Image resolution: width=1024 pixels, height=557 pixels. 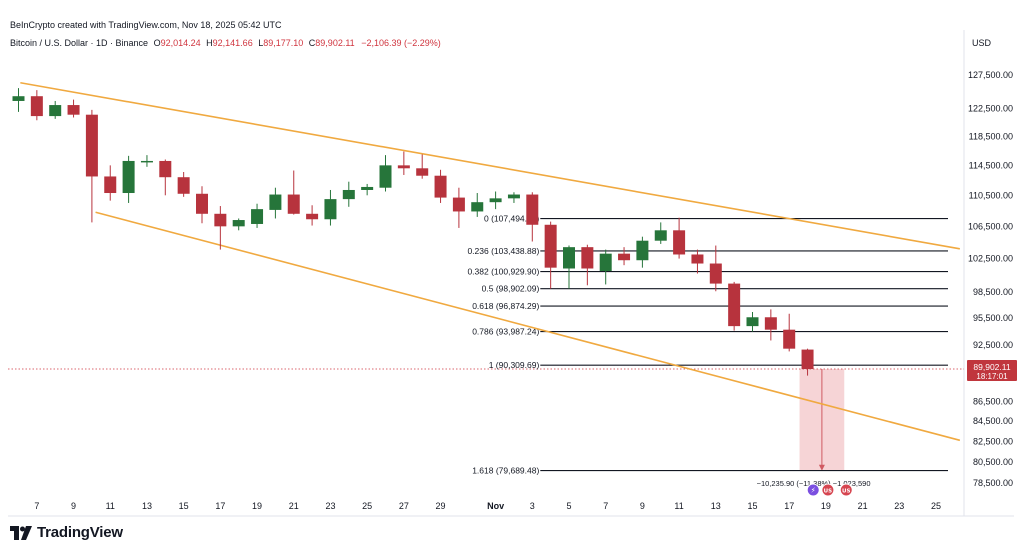 I want to click on y-tick-label: 98,500.00, so click(x=993, y=292).